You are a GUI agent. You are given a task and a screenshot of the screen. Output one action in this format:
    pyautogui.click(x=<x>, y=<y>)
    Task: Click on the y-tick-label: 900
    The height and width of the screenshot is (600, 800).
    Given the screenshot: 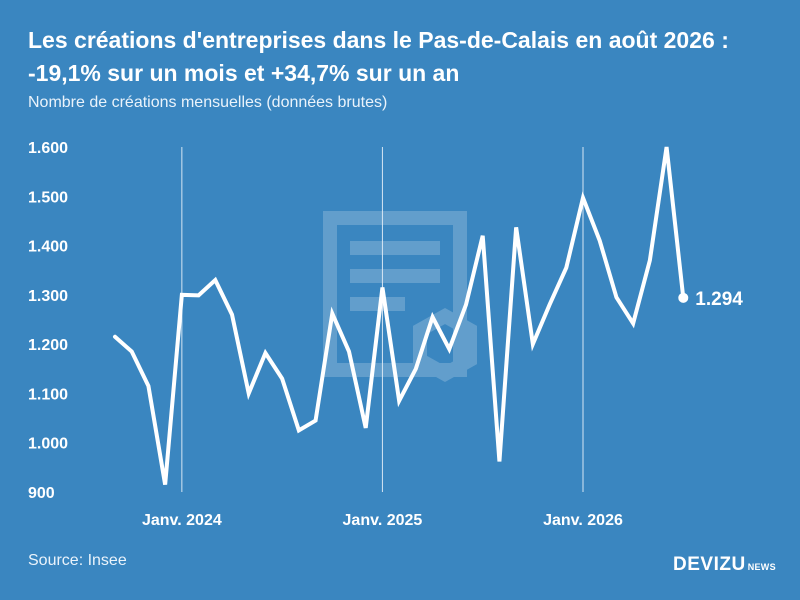 What is the action you would take?
    pyautogui.click(x=41, y=493)
    